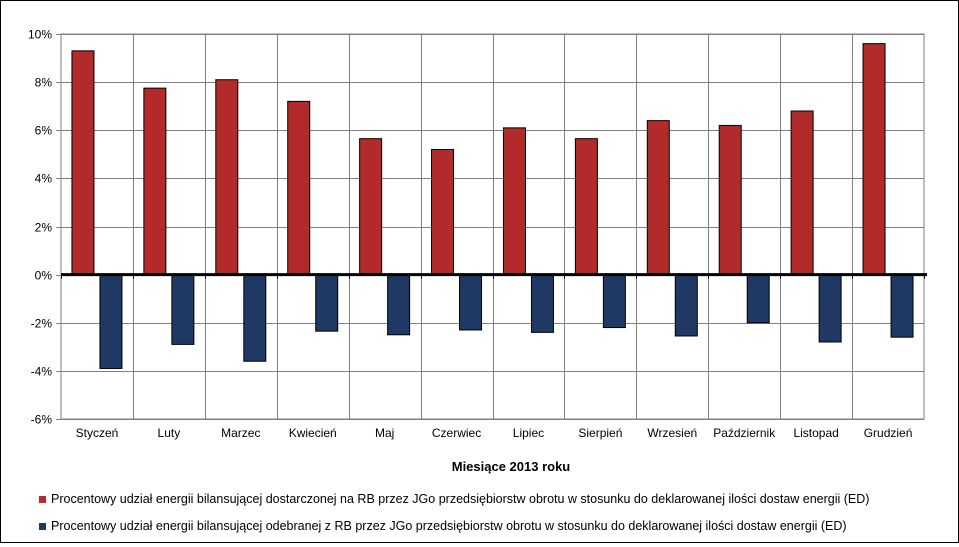  What do you see at coordinates (44, 276) in the screenshot?
I see `y-tick-label: 0%` at bounding box center [44, 276].